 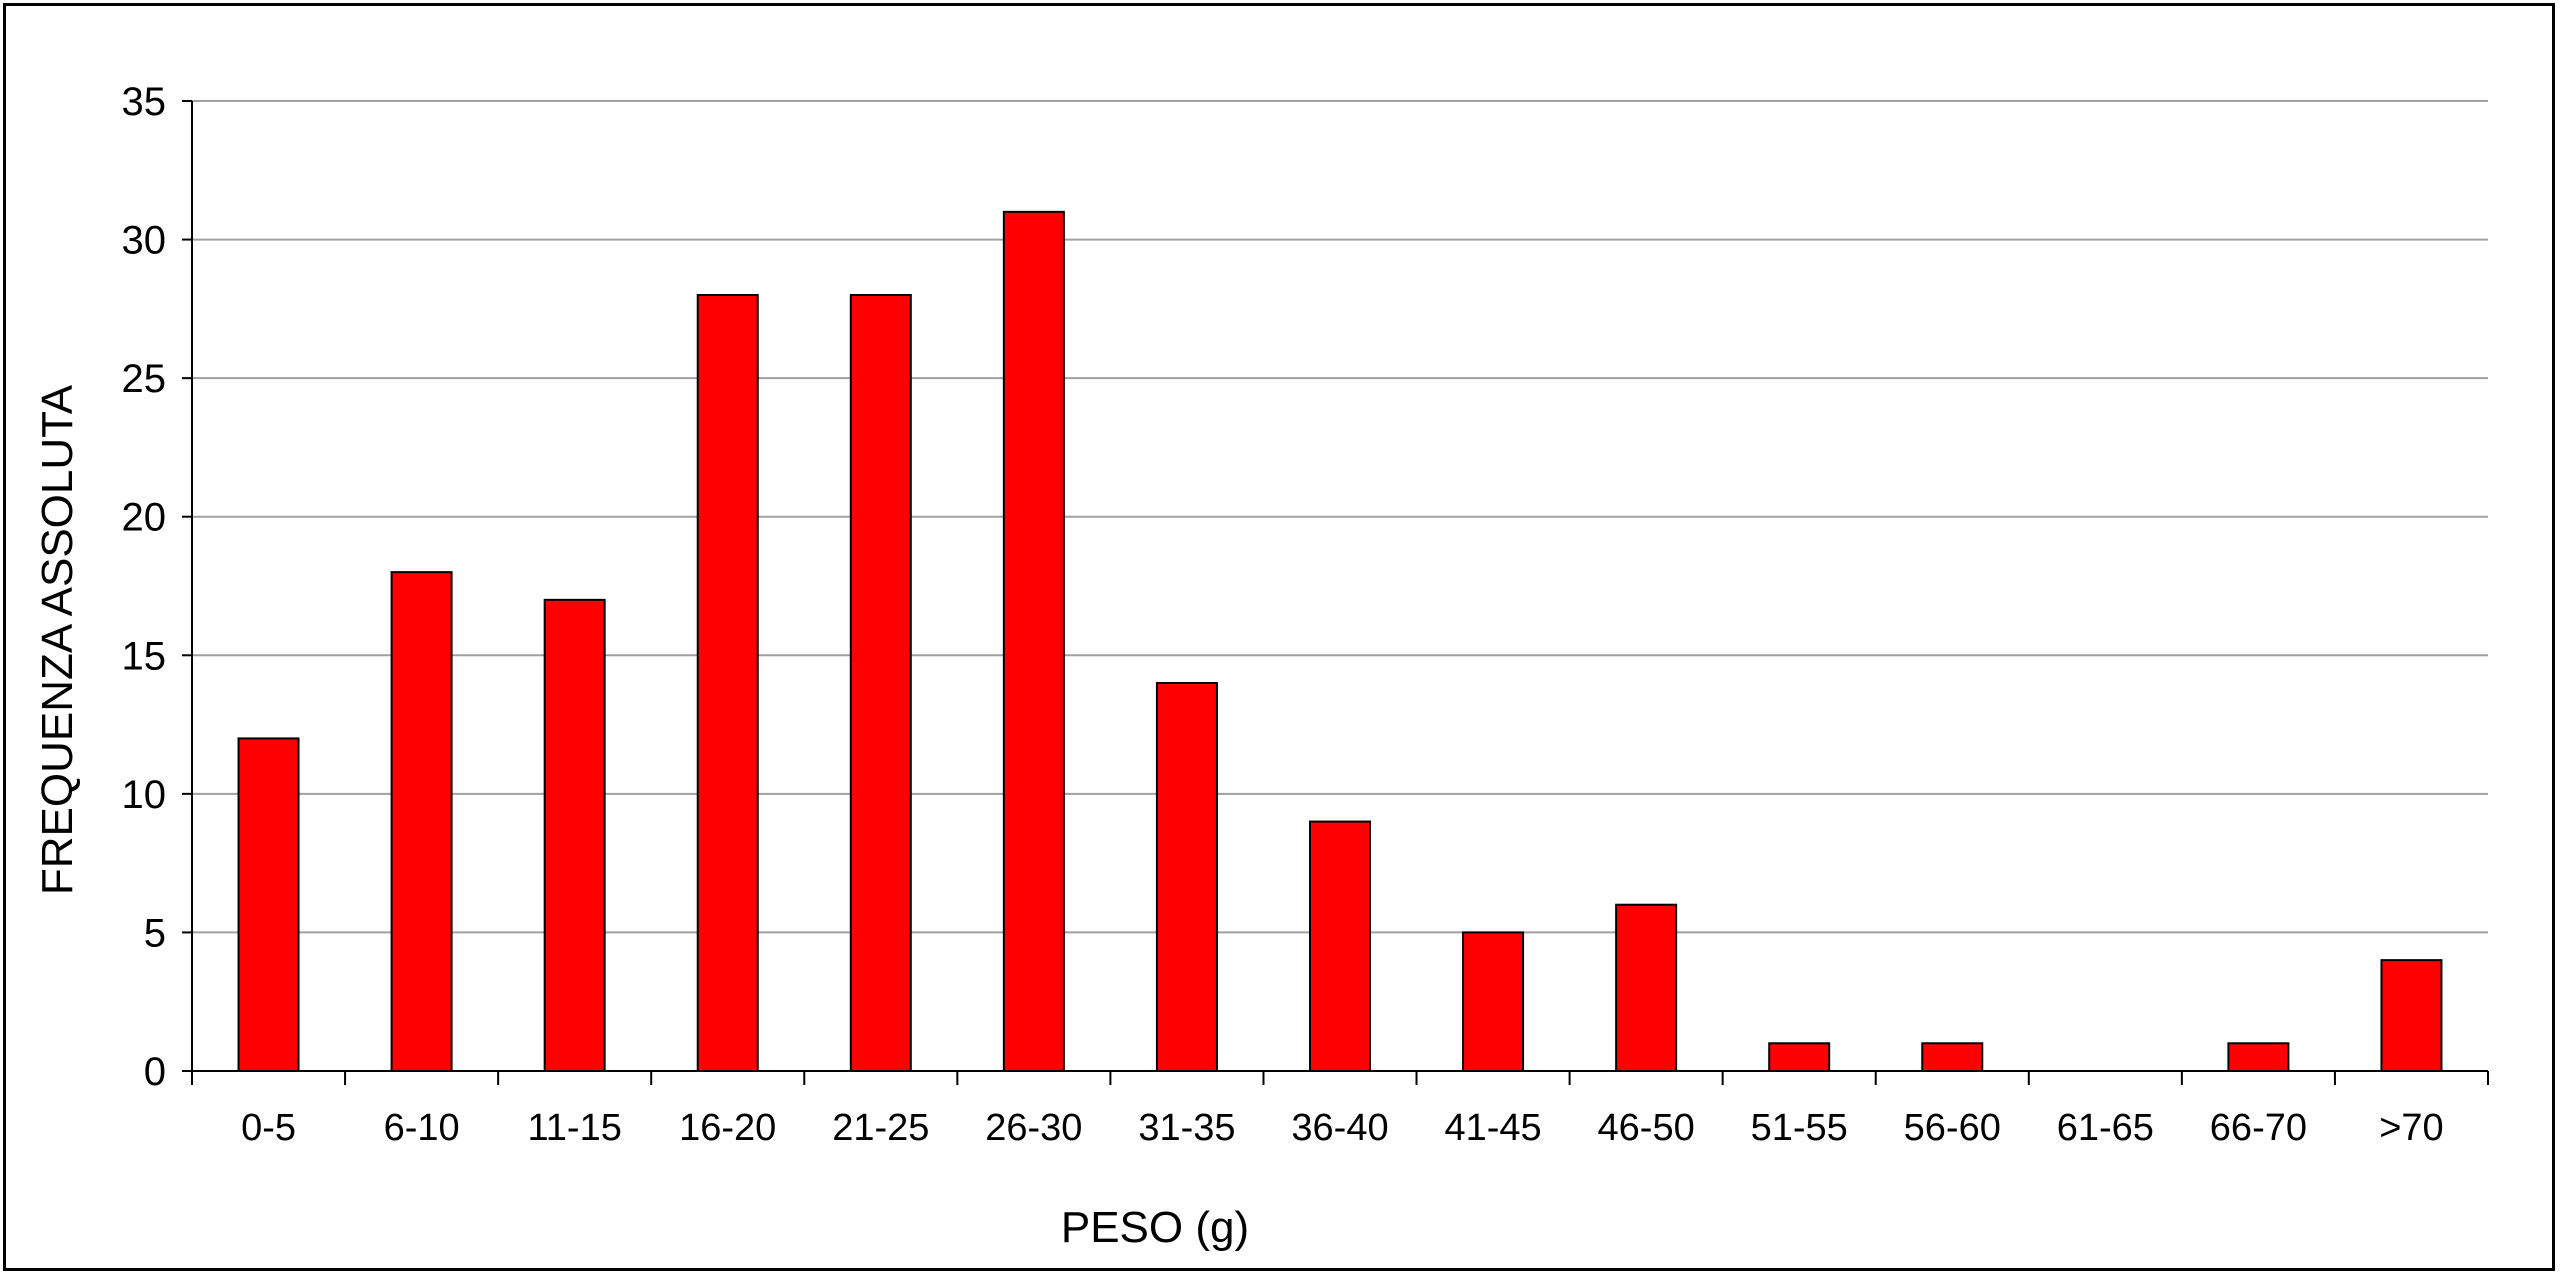 I want to click on y-tick-label: 20, so click(x=144, y=518).